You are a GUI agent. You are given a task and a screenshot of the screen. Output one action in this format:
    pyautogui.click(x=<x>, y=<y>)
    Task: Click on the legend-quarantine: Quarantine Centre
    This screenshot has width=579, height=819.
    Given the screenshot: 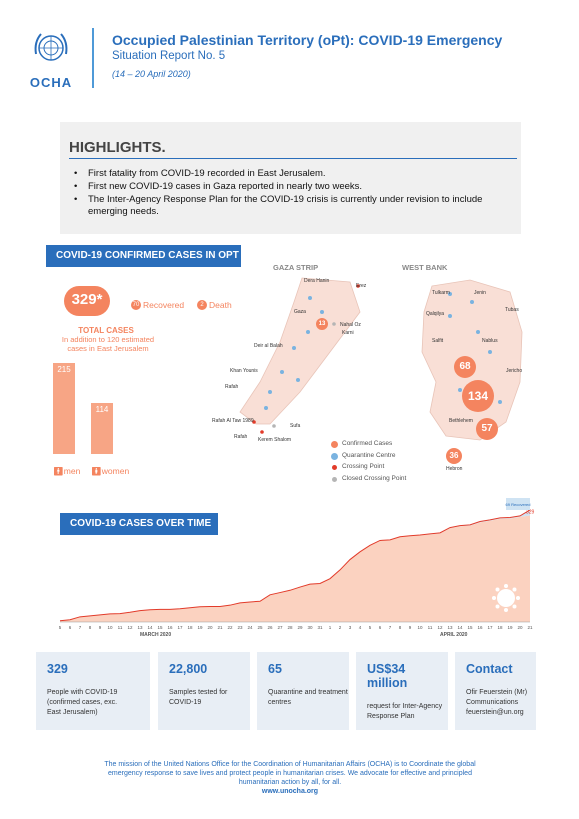 What is the action you would take?
    pyautogui.click(x=368, y=458)
    